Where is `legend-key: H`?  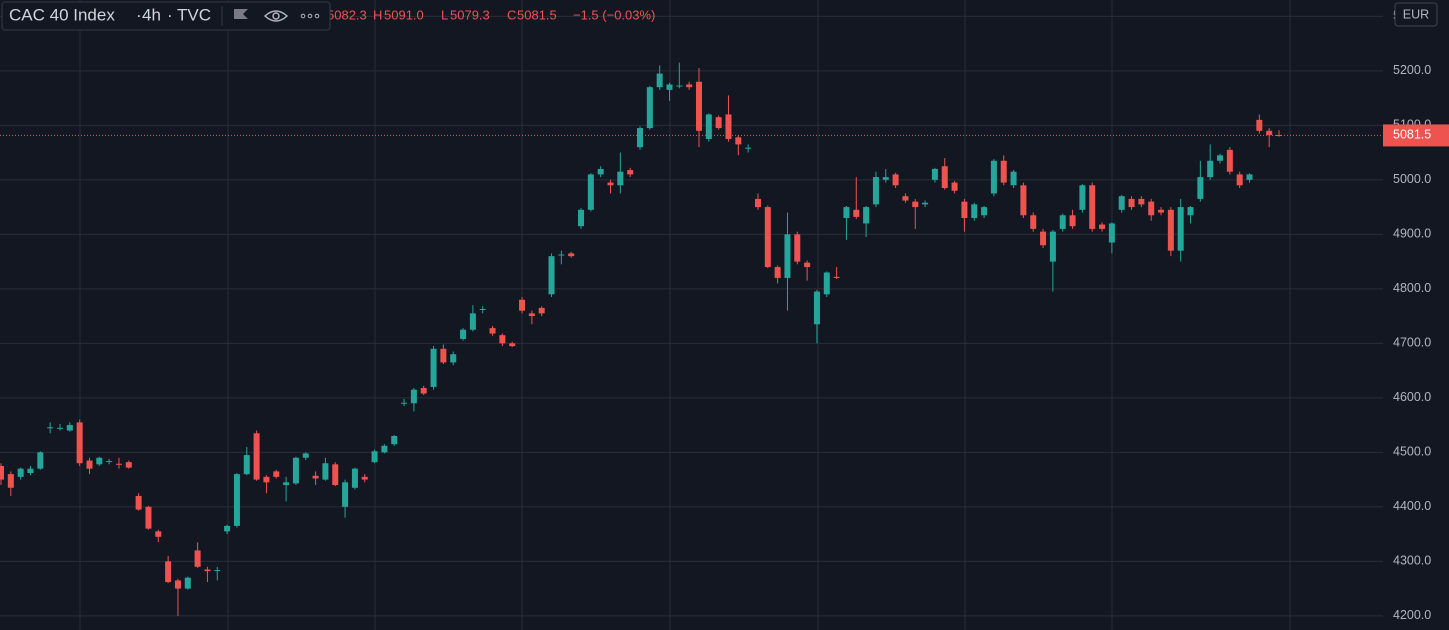 legend-key: H is located at coordinates (377, 14).